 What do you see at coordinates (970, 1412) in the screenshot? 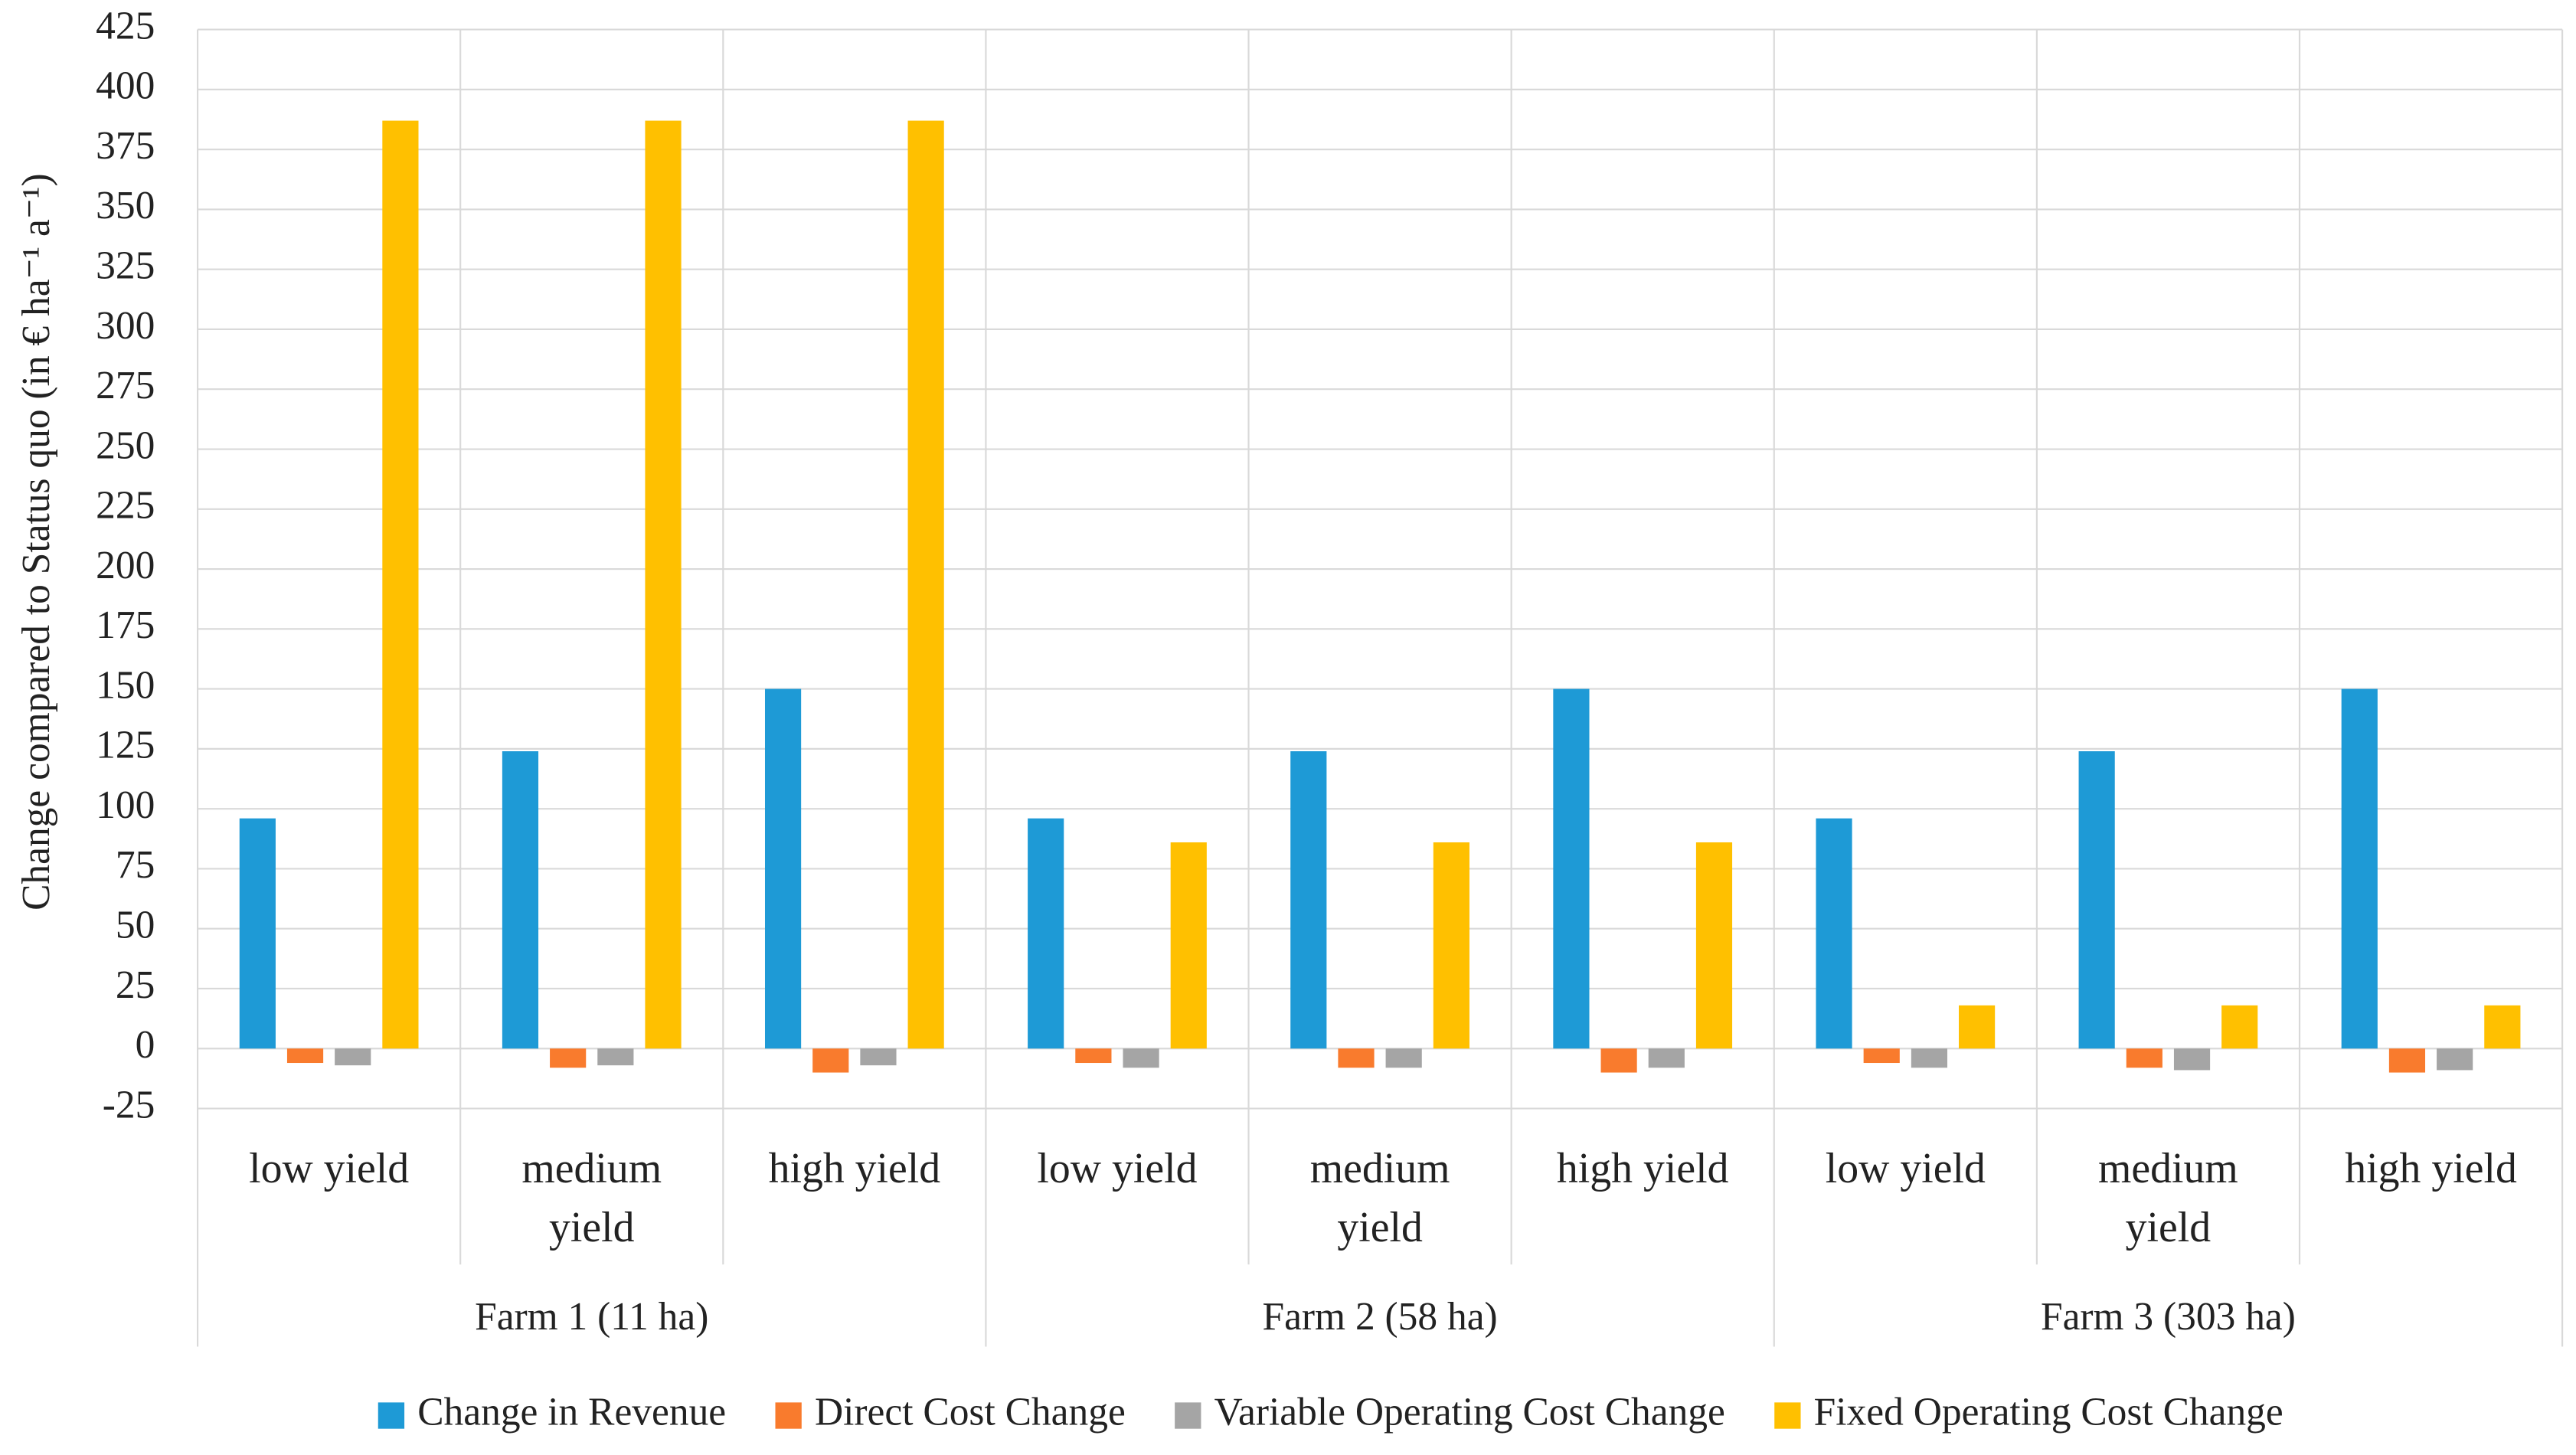
I see `legend-label: Direct Cost Change` at bounding box center [970, 1412].